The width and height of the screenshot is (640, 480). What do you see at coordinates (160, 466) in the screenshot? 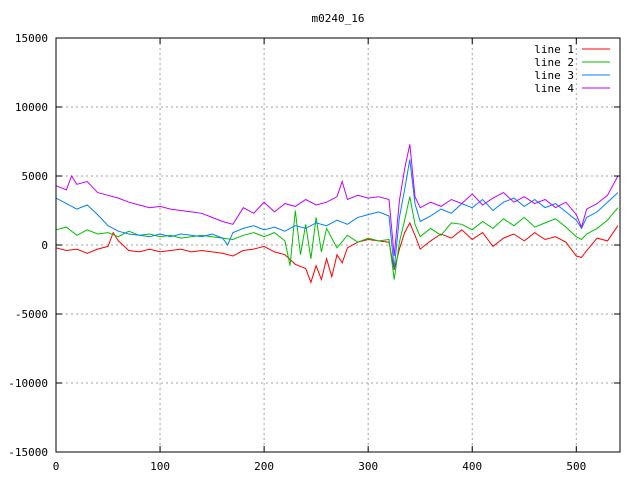
I see `x-tick-label: 100` at bounding box center [160, 466].